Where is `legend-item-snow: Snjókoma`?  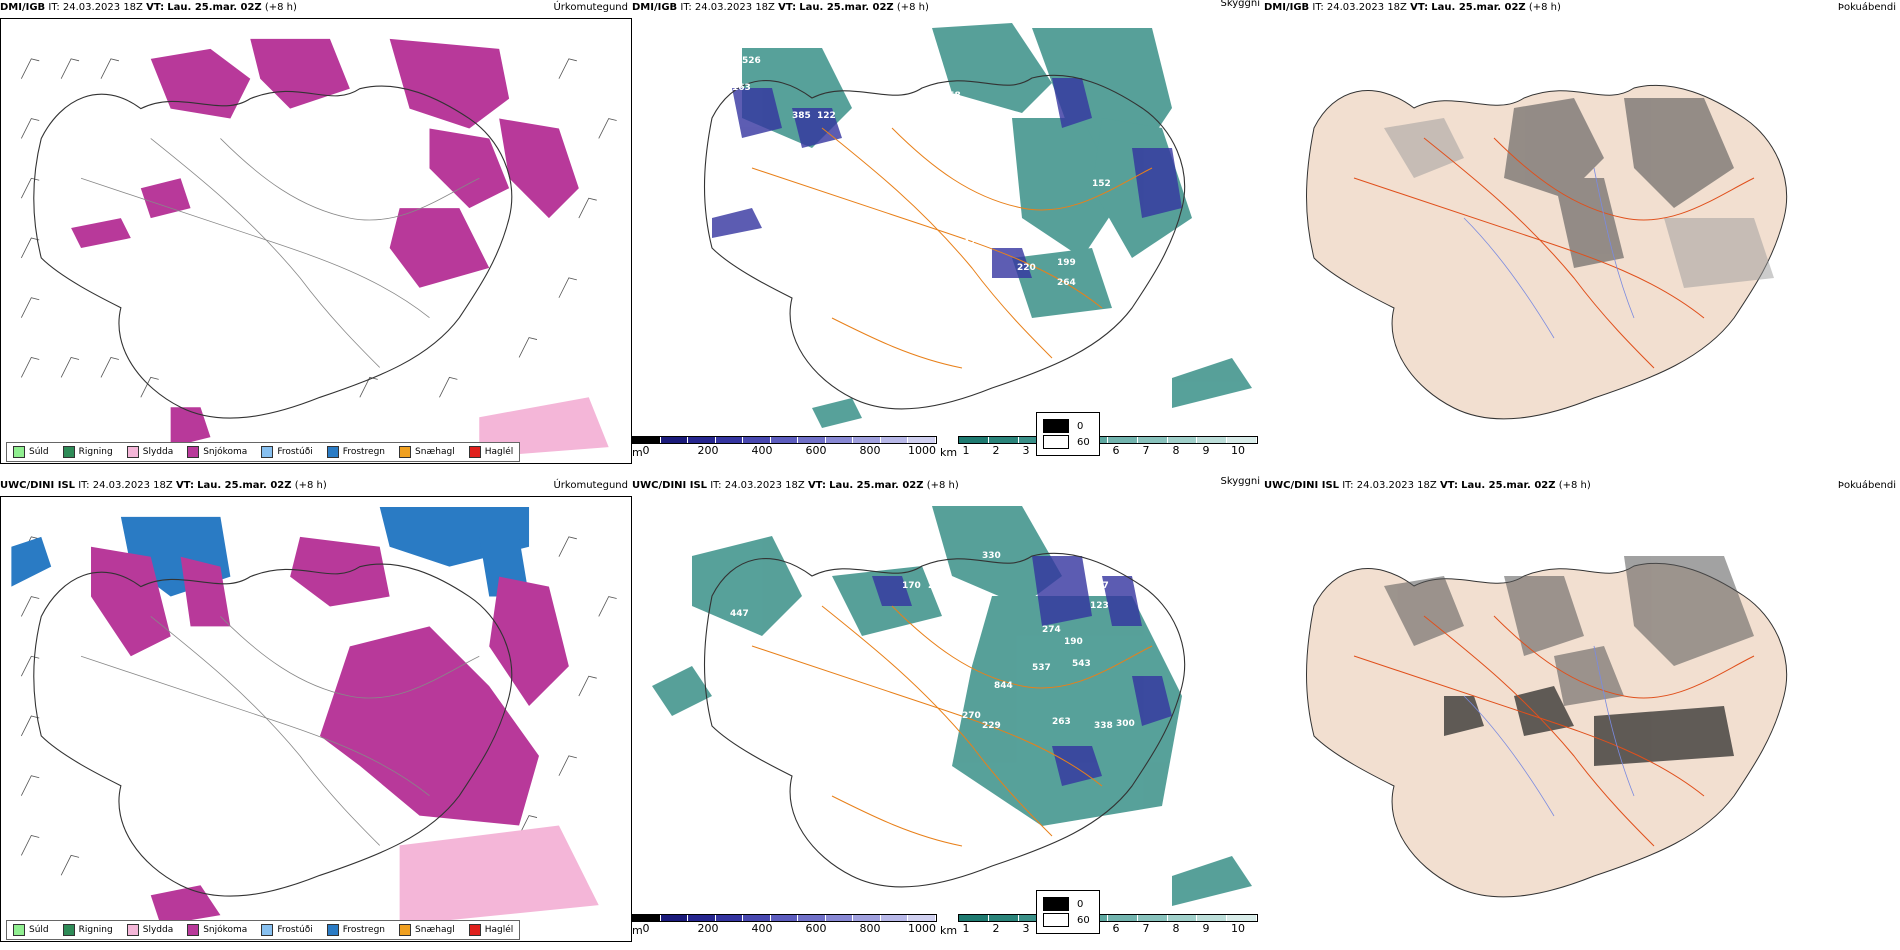
legend-item-snow: Snjókoma is located at coordinates (217, 930).